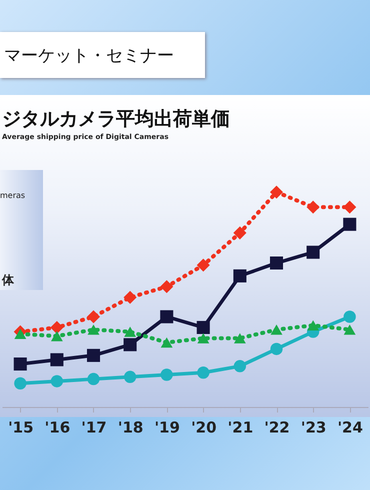 This screenshot has height=490, width=370. What do you see at coordinates (94, 427) in the screenshot?
I see `x-tick-label: '17` at bounding box center [94, 427].